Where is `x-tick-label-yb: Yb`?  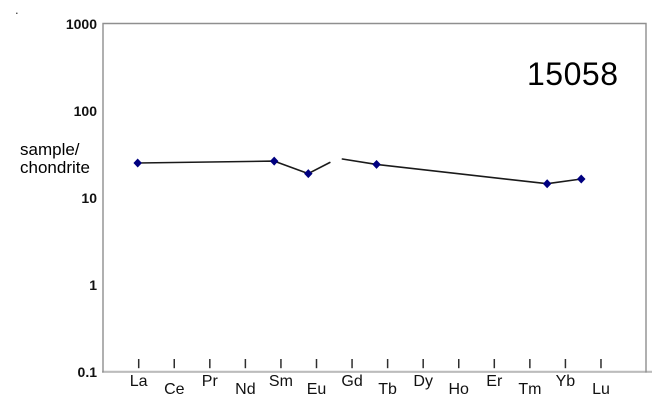
x-tick-label-yb: Yb is located at coordinates (565, 381).